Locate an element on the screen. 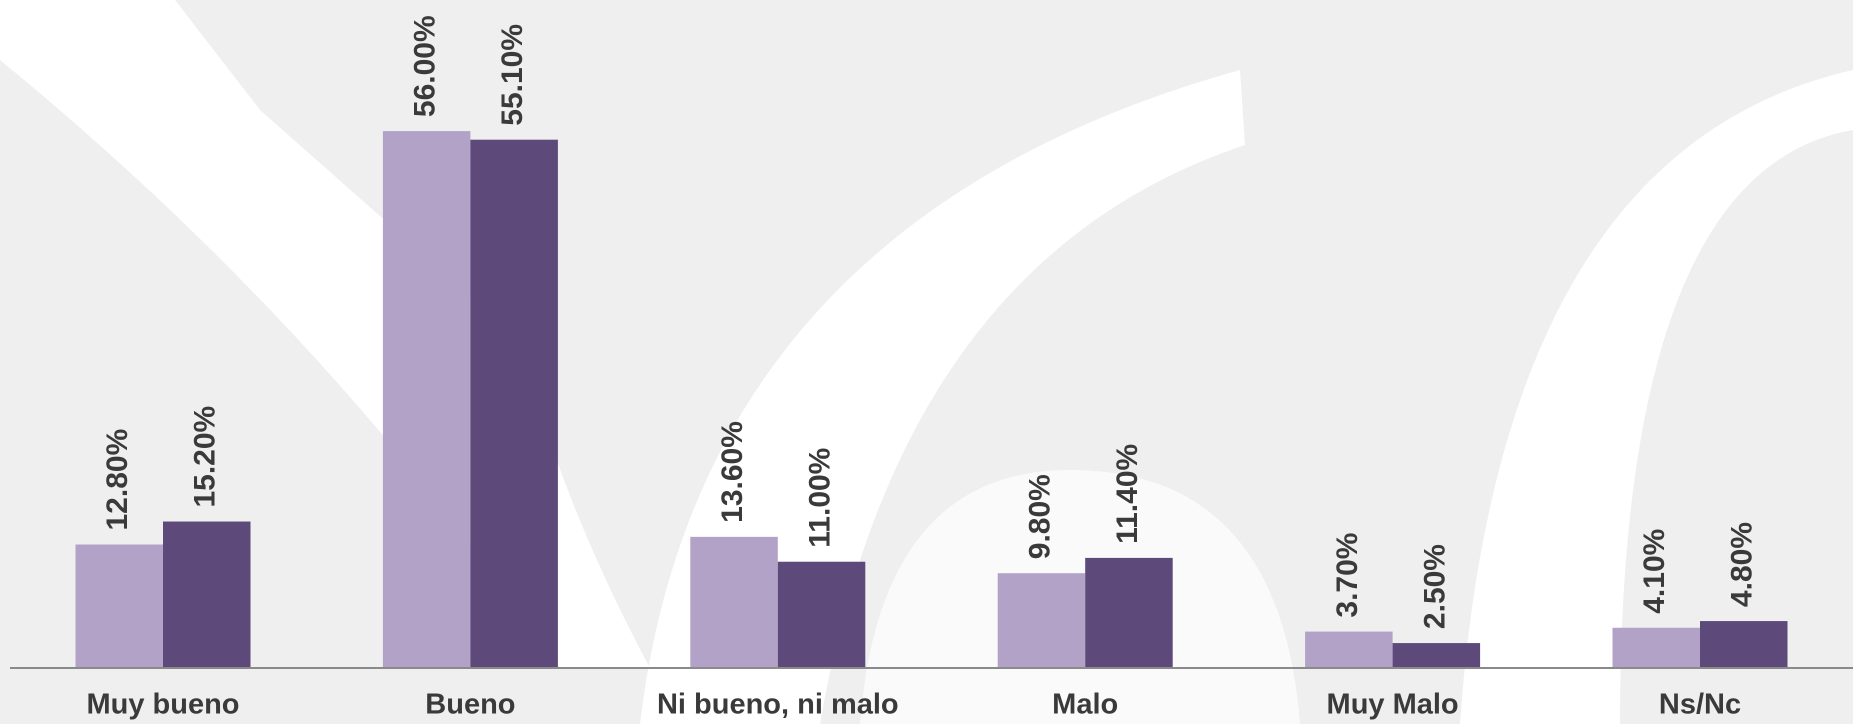 The width and height of the screenshot is (1853, 724). value-label: 4.10% is located at coordinates (1654, 571).